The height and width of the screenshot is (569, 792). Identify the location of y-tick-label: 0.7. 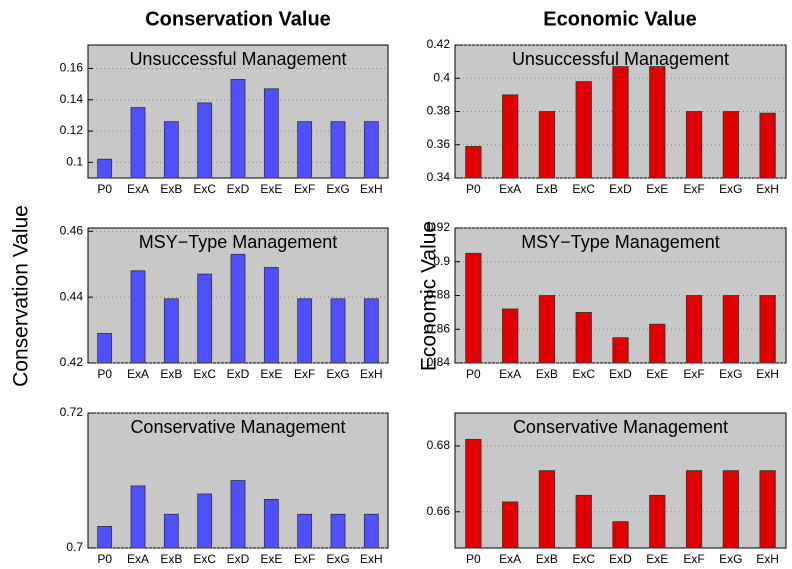
(74, 547).